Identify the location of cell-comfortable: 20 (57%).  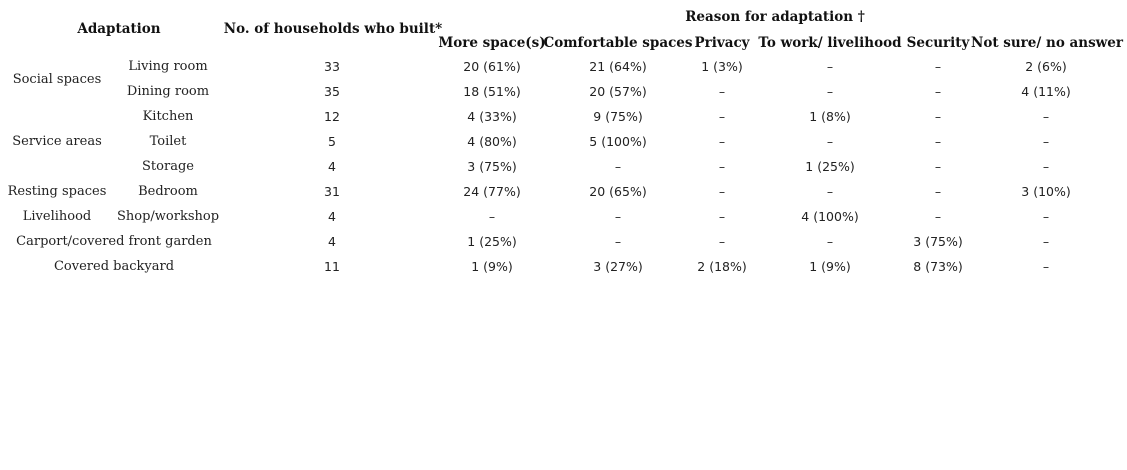
(618, 91).